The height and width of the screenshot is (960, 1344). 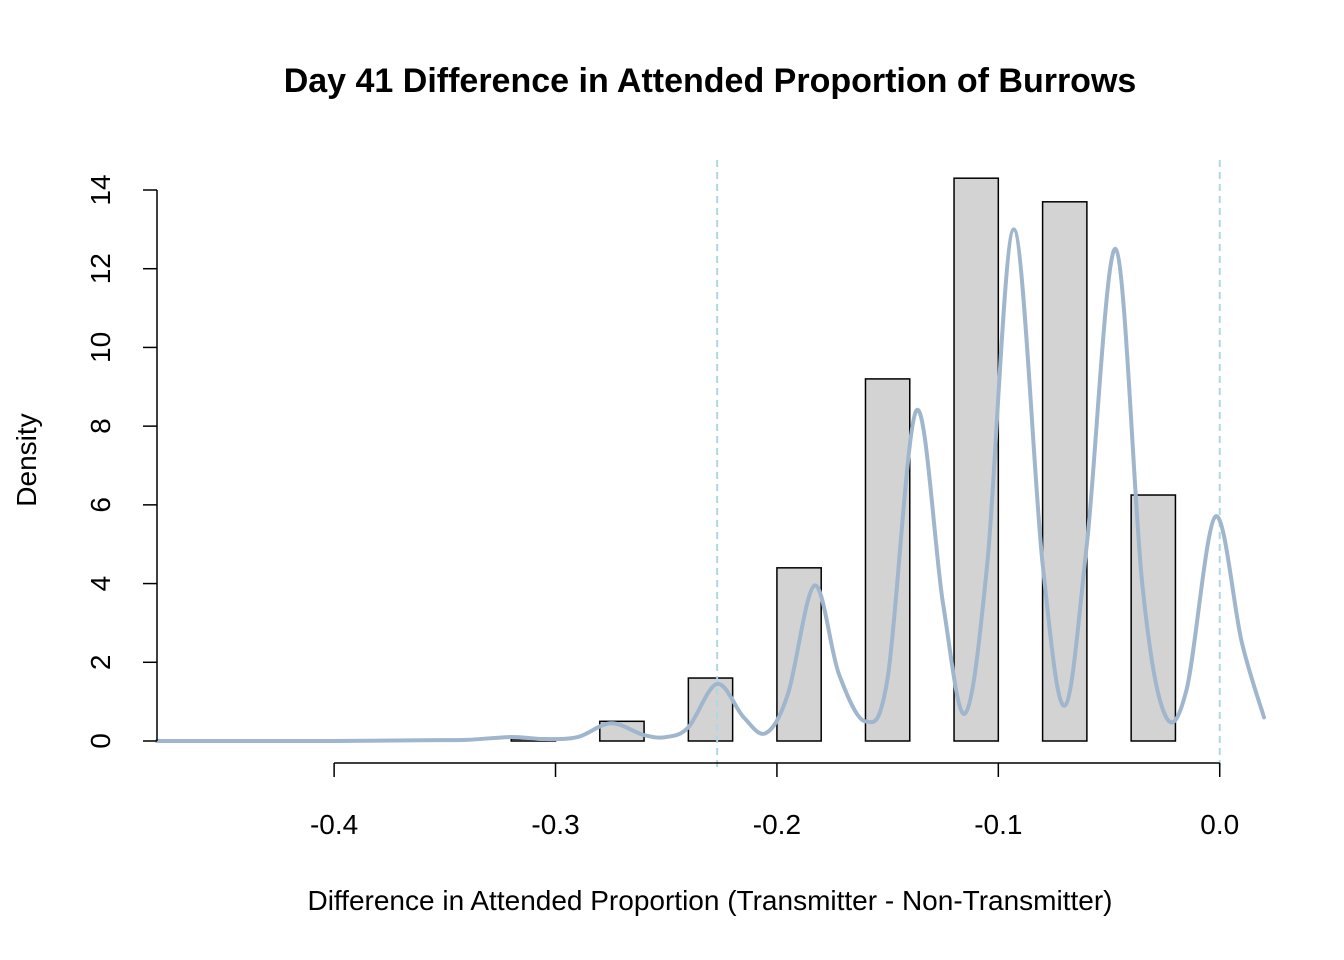 What do you see at coordinates (1219, 824) in the screenshot?
I see `x-tick-label: 0.0` at bounding box center [1219, 824].